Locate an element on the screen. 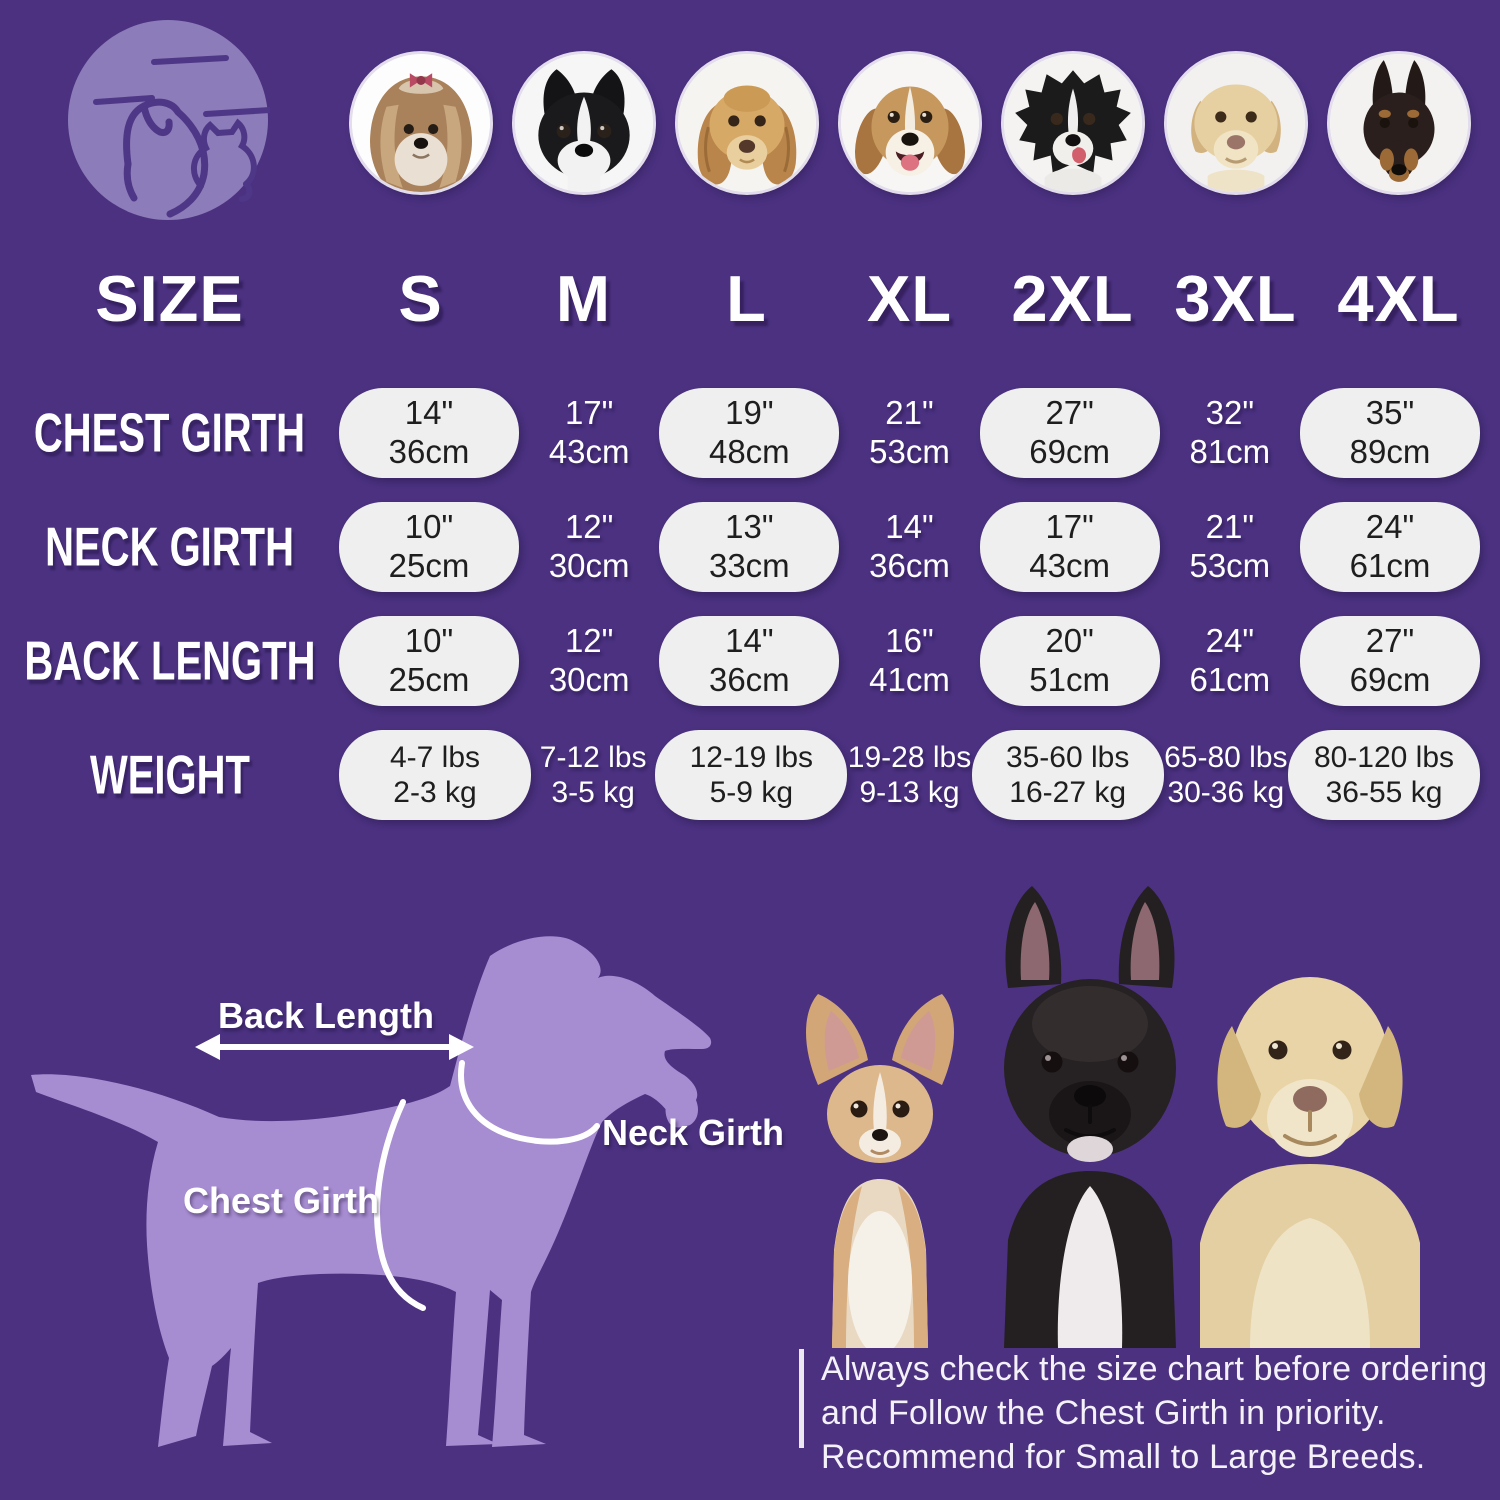 The image size is (1500, 1500). size-column-title-wrap: SIZE is located at coordinates (169, 298).